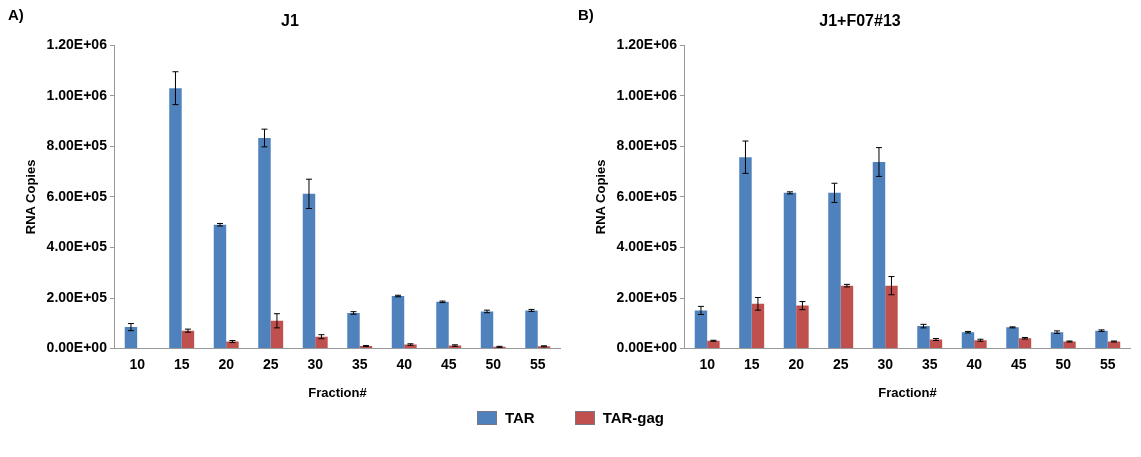  Describe the element at coordinates (290, 21) in the screenshot. I see `chart-title: J1` at that location.